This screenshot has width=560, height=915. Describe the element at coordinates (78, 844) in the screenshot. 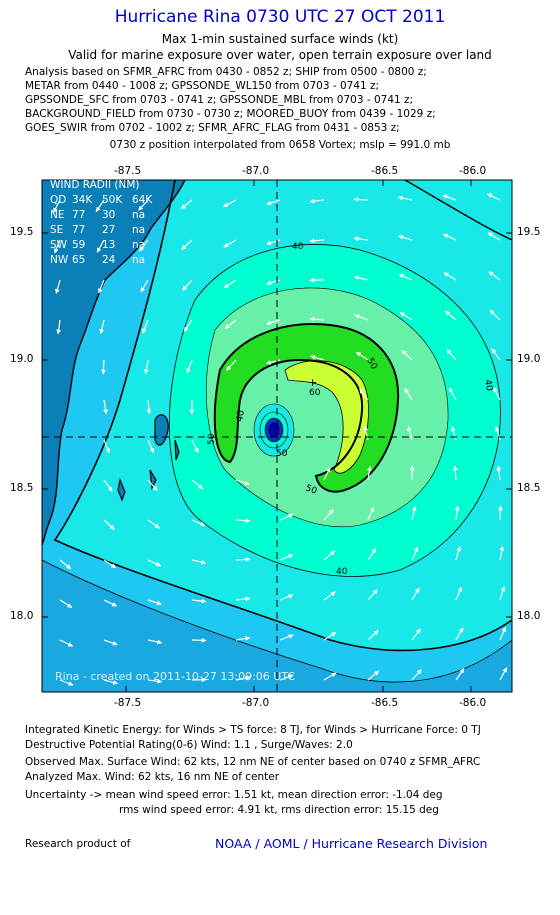

I see `research-label: Research product of` at that location.